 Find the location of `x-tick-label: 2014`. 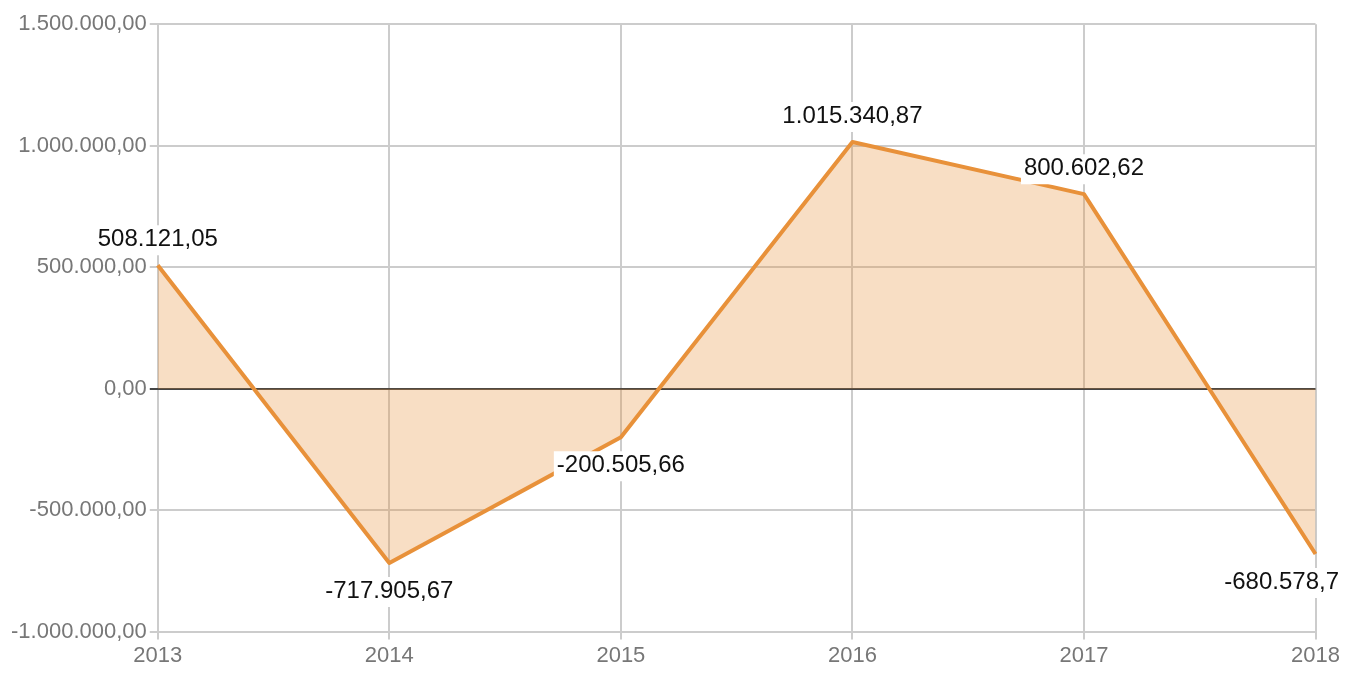

x-tick-label: 2014 is located at coordinates (389, 654).